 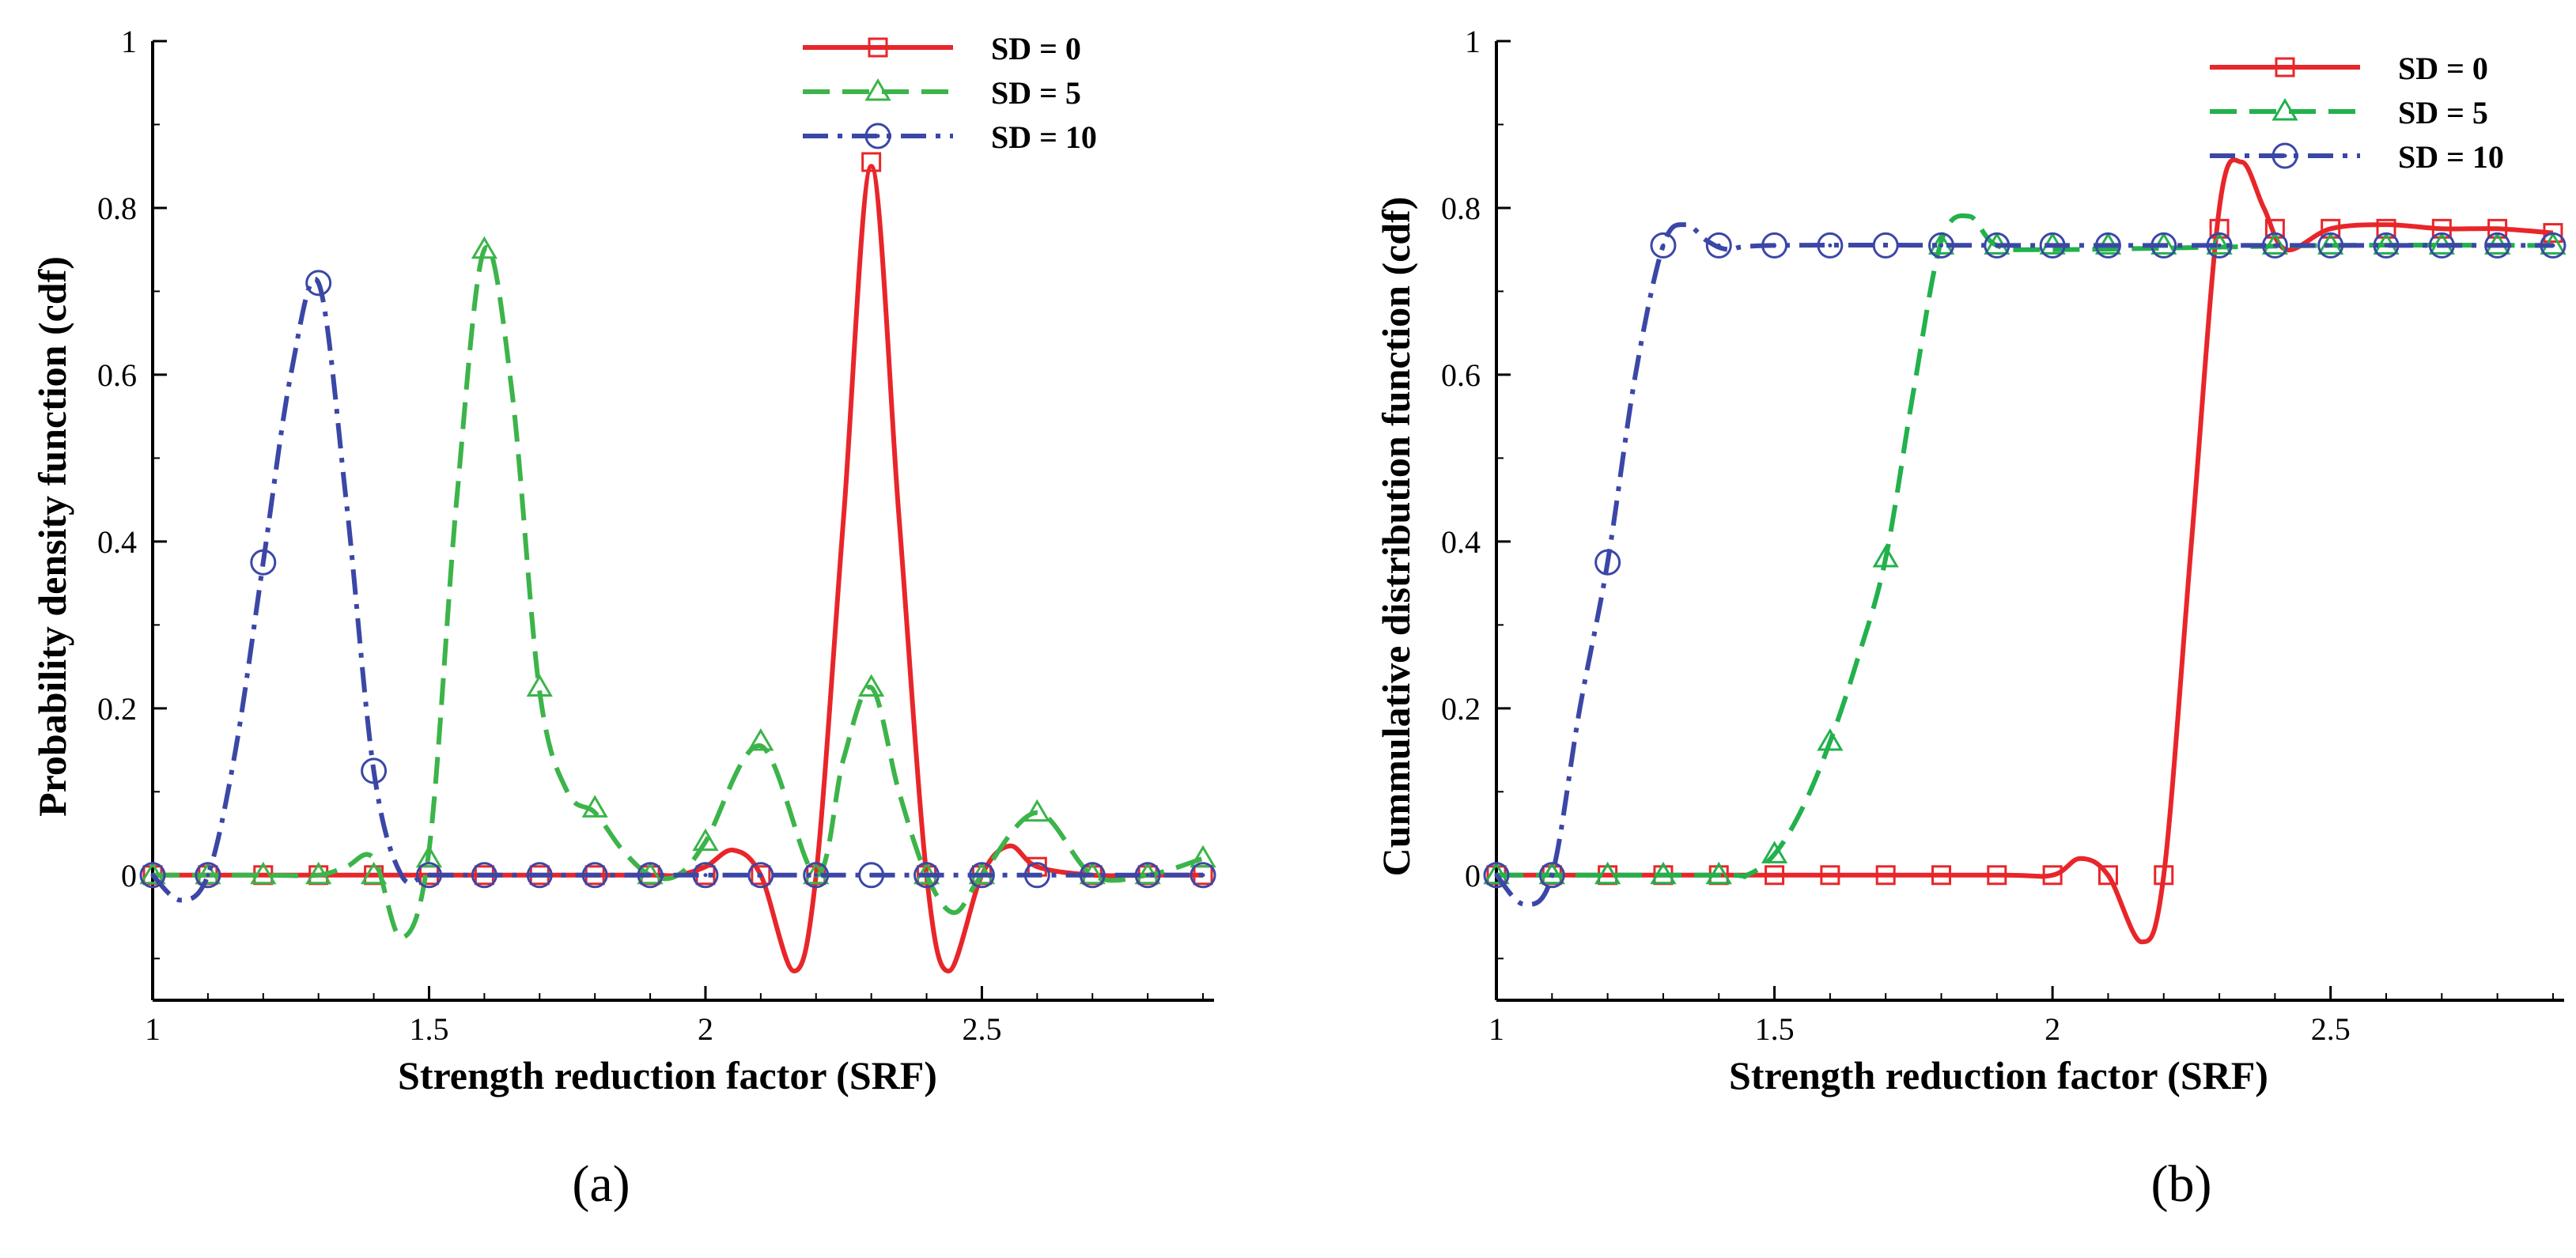 What do you see at coordinates (1461, 542) in the screenshot?
I see `y-tick-label: 0.4` at bounding box center [1461, 542].